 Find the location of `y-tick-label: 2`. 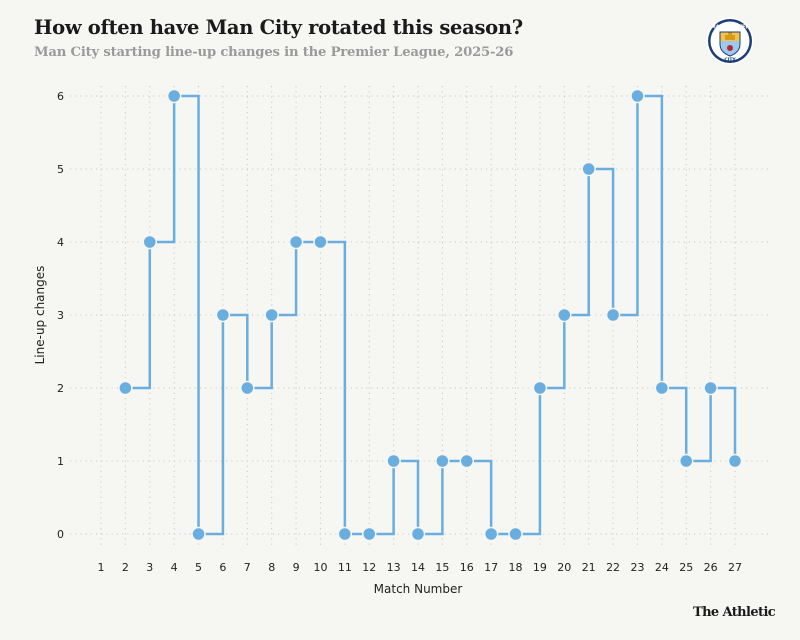

y-tick-label: 2 is located at coordinates (60, 388).